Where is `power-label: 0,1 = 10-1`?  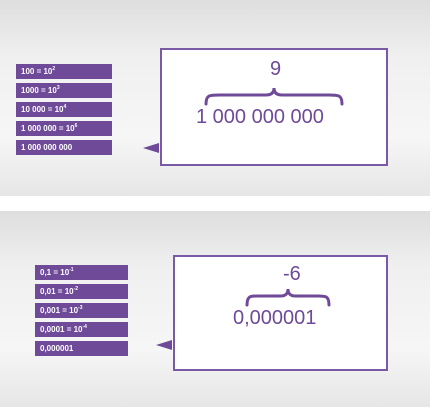 power-label: 0,1 = 10-1 is located at coordinates (81, 272).